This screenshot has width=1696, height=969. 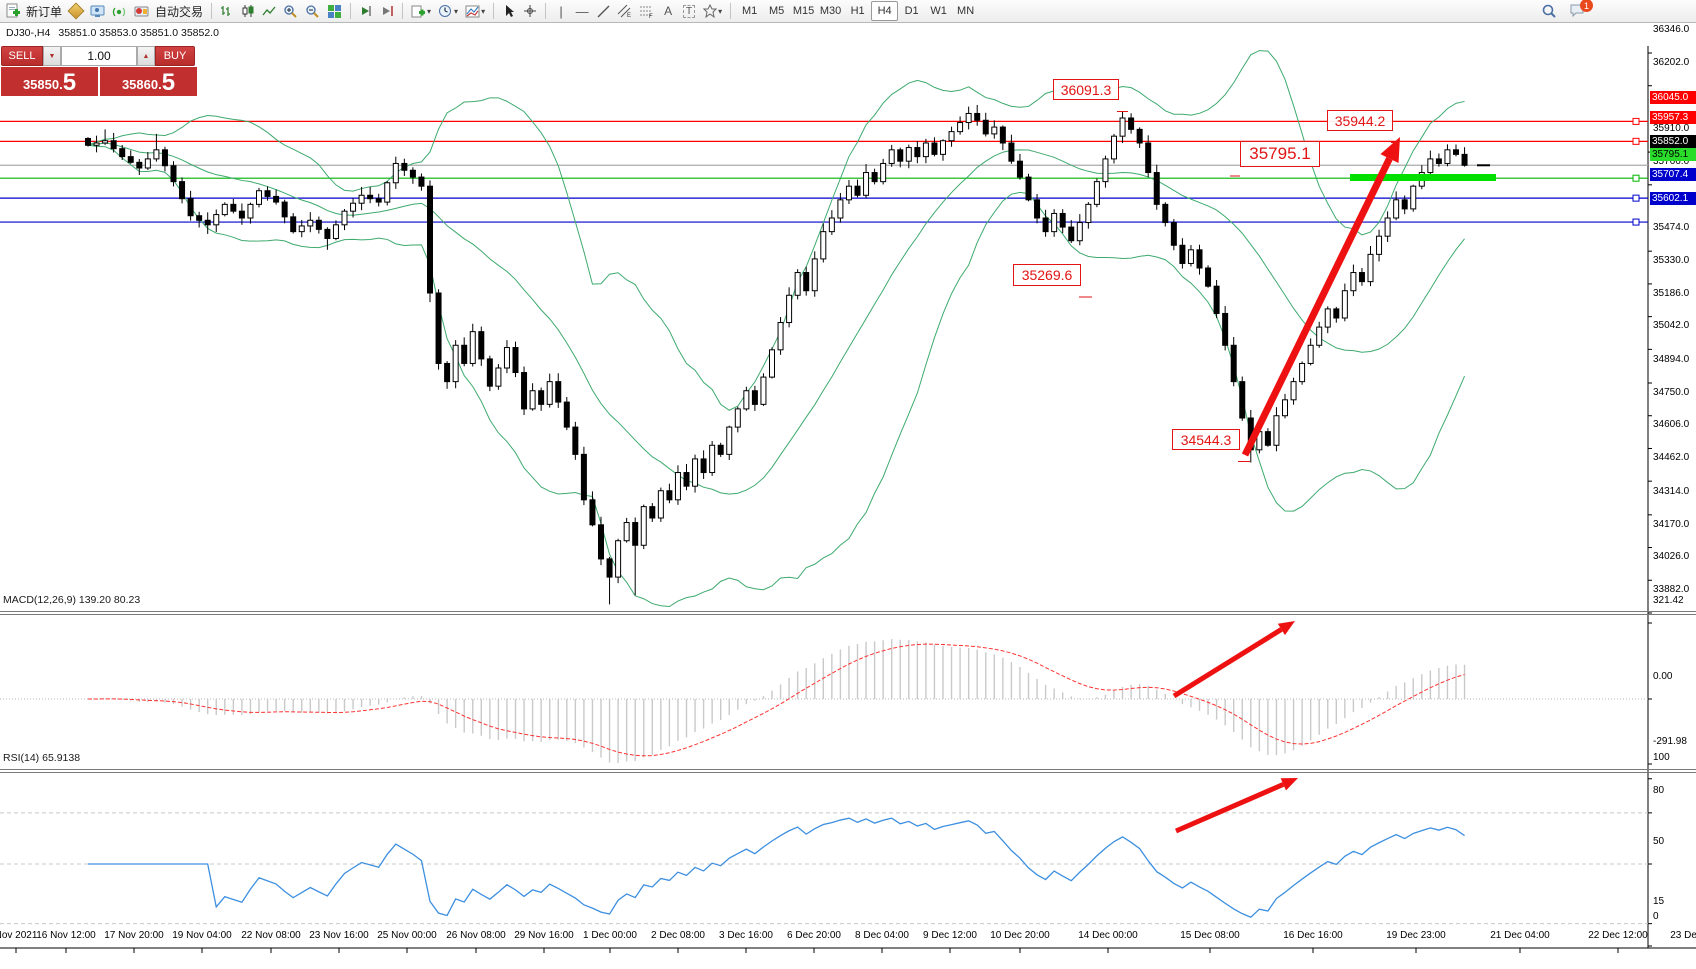 What do you see at coordinates (179, 11) in the screenshot?
I see `autotrade-label: 自动交易` at bounding box center [179, 11].